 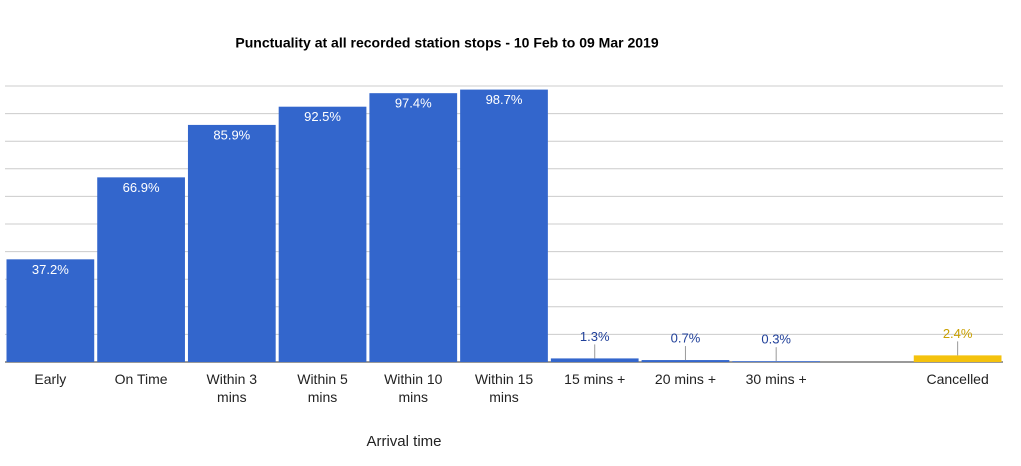 What do you see at coordinates (141, 187) in the screenshot?
I see `value-label: 66.9%` at bounding box center [141, 187].